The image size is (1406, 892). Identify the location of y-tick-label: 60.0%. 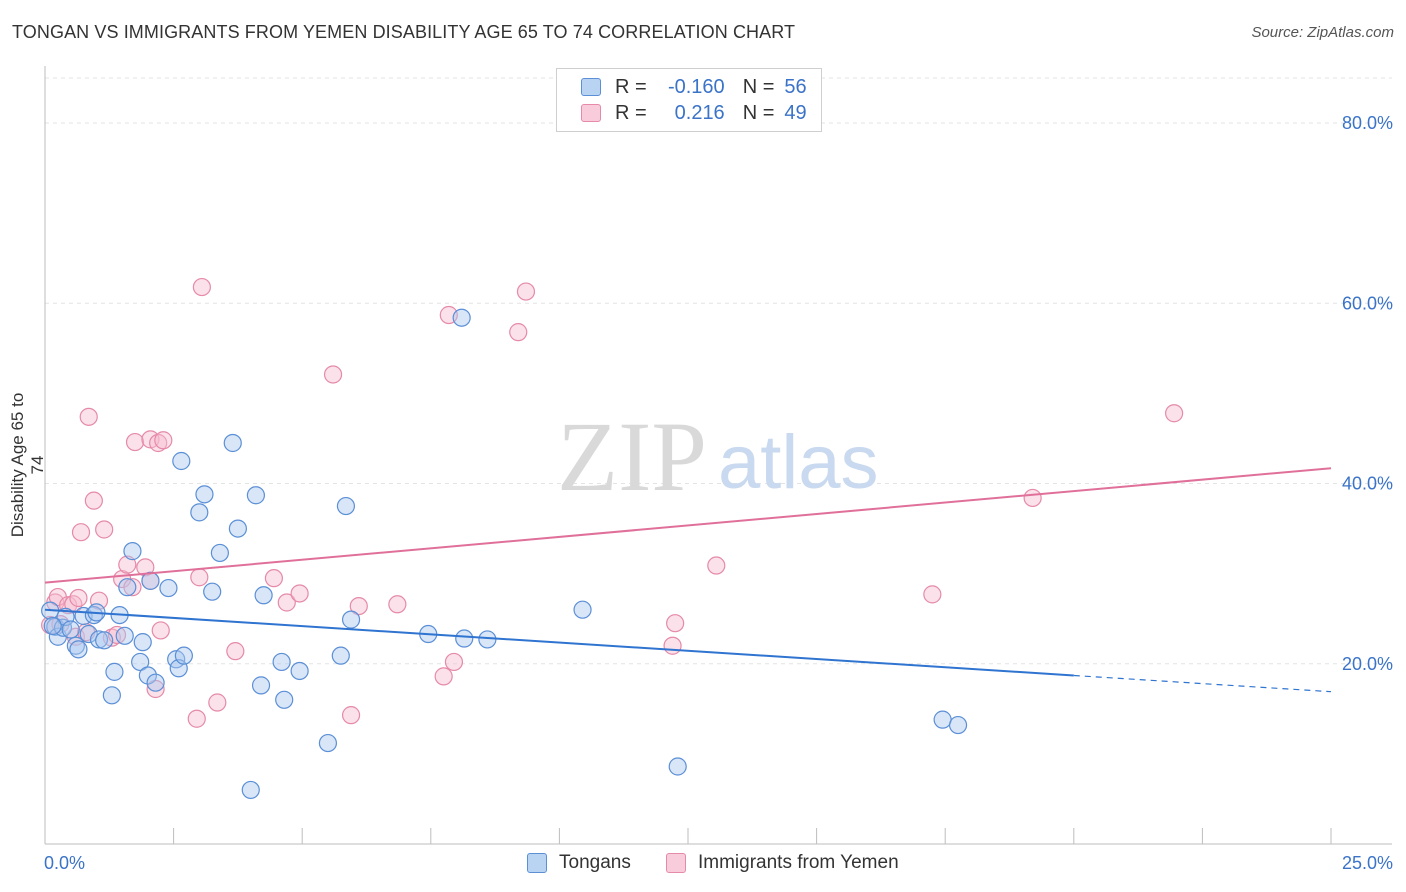
(1367, 303).